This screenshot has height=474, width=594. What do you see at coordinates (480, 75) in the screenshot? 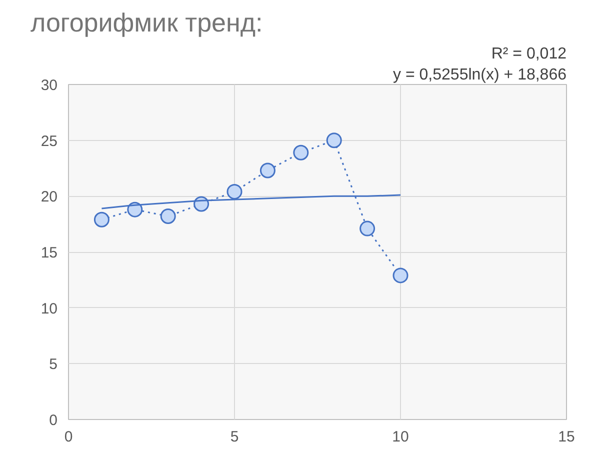
I see `text: y = 0,5255ln(x) + 18,866` at bounding box center [480, 75].